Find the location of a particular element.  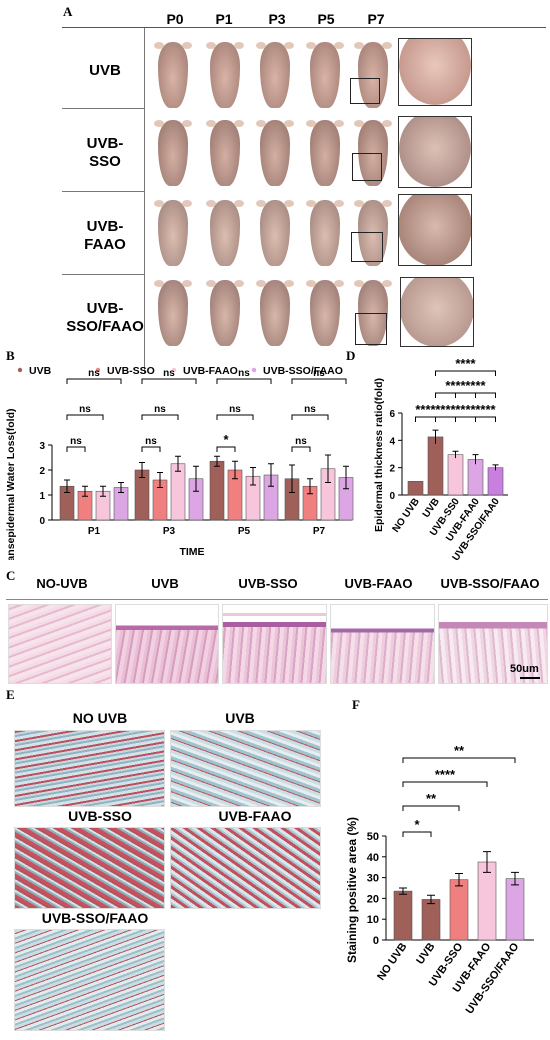

hist-label-uvb: UVB is located at coordinates (165, 583).